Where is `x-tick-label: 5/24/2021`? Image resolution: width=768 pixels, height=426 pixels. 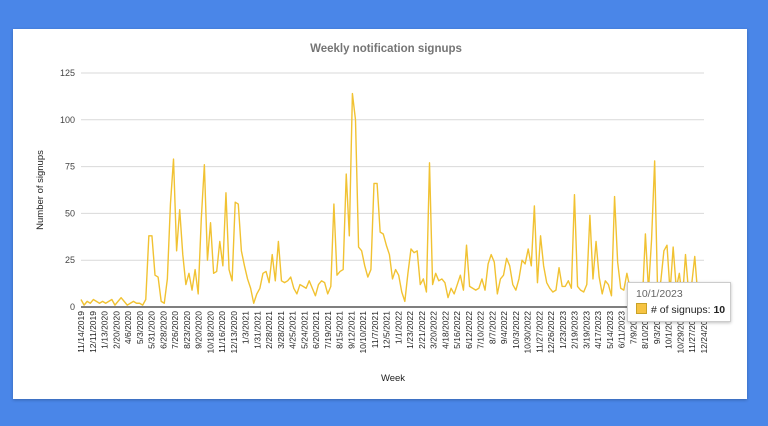
x-tick-label: 5/24/2021 is located at coordinates (304, 330).